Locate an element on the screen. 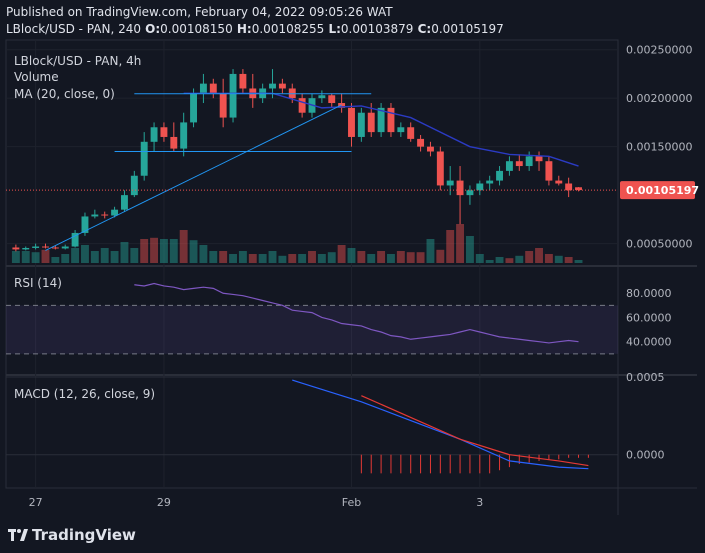 This screenshot has height=553, width=705. rsi-band-fill is located at coordinates (312, 329).